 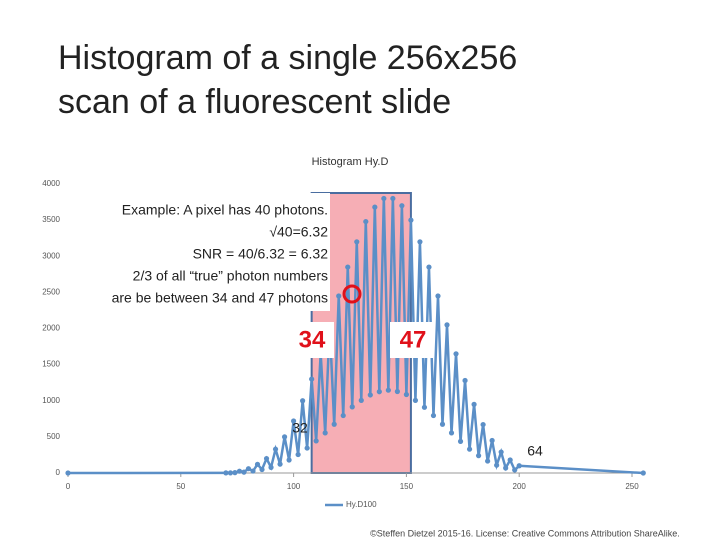 What do you see at coordinates (51, 364) in the screenshot?
I see `y-tick-label: 1500` at bounding box center [51, 364].